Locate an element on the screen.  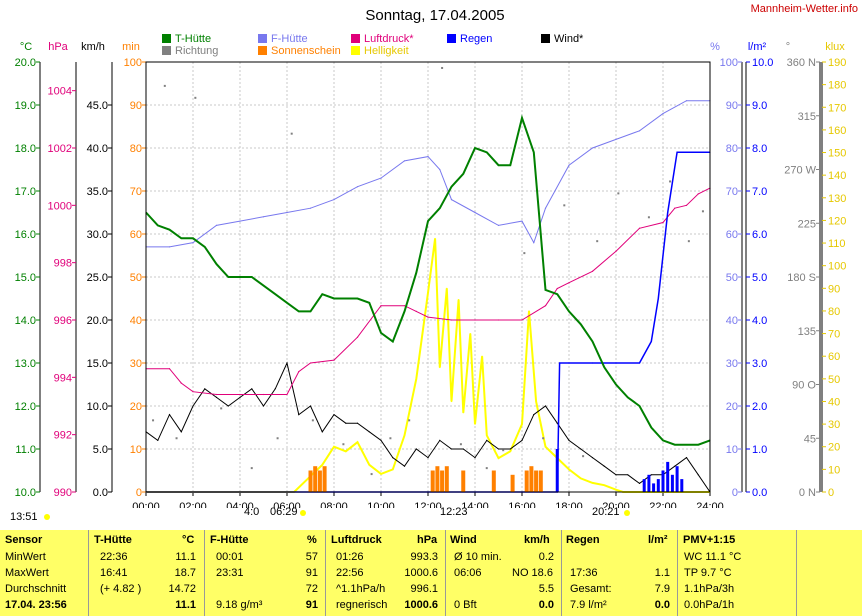
unit-pct: % is located at coordinates (715, 47).